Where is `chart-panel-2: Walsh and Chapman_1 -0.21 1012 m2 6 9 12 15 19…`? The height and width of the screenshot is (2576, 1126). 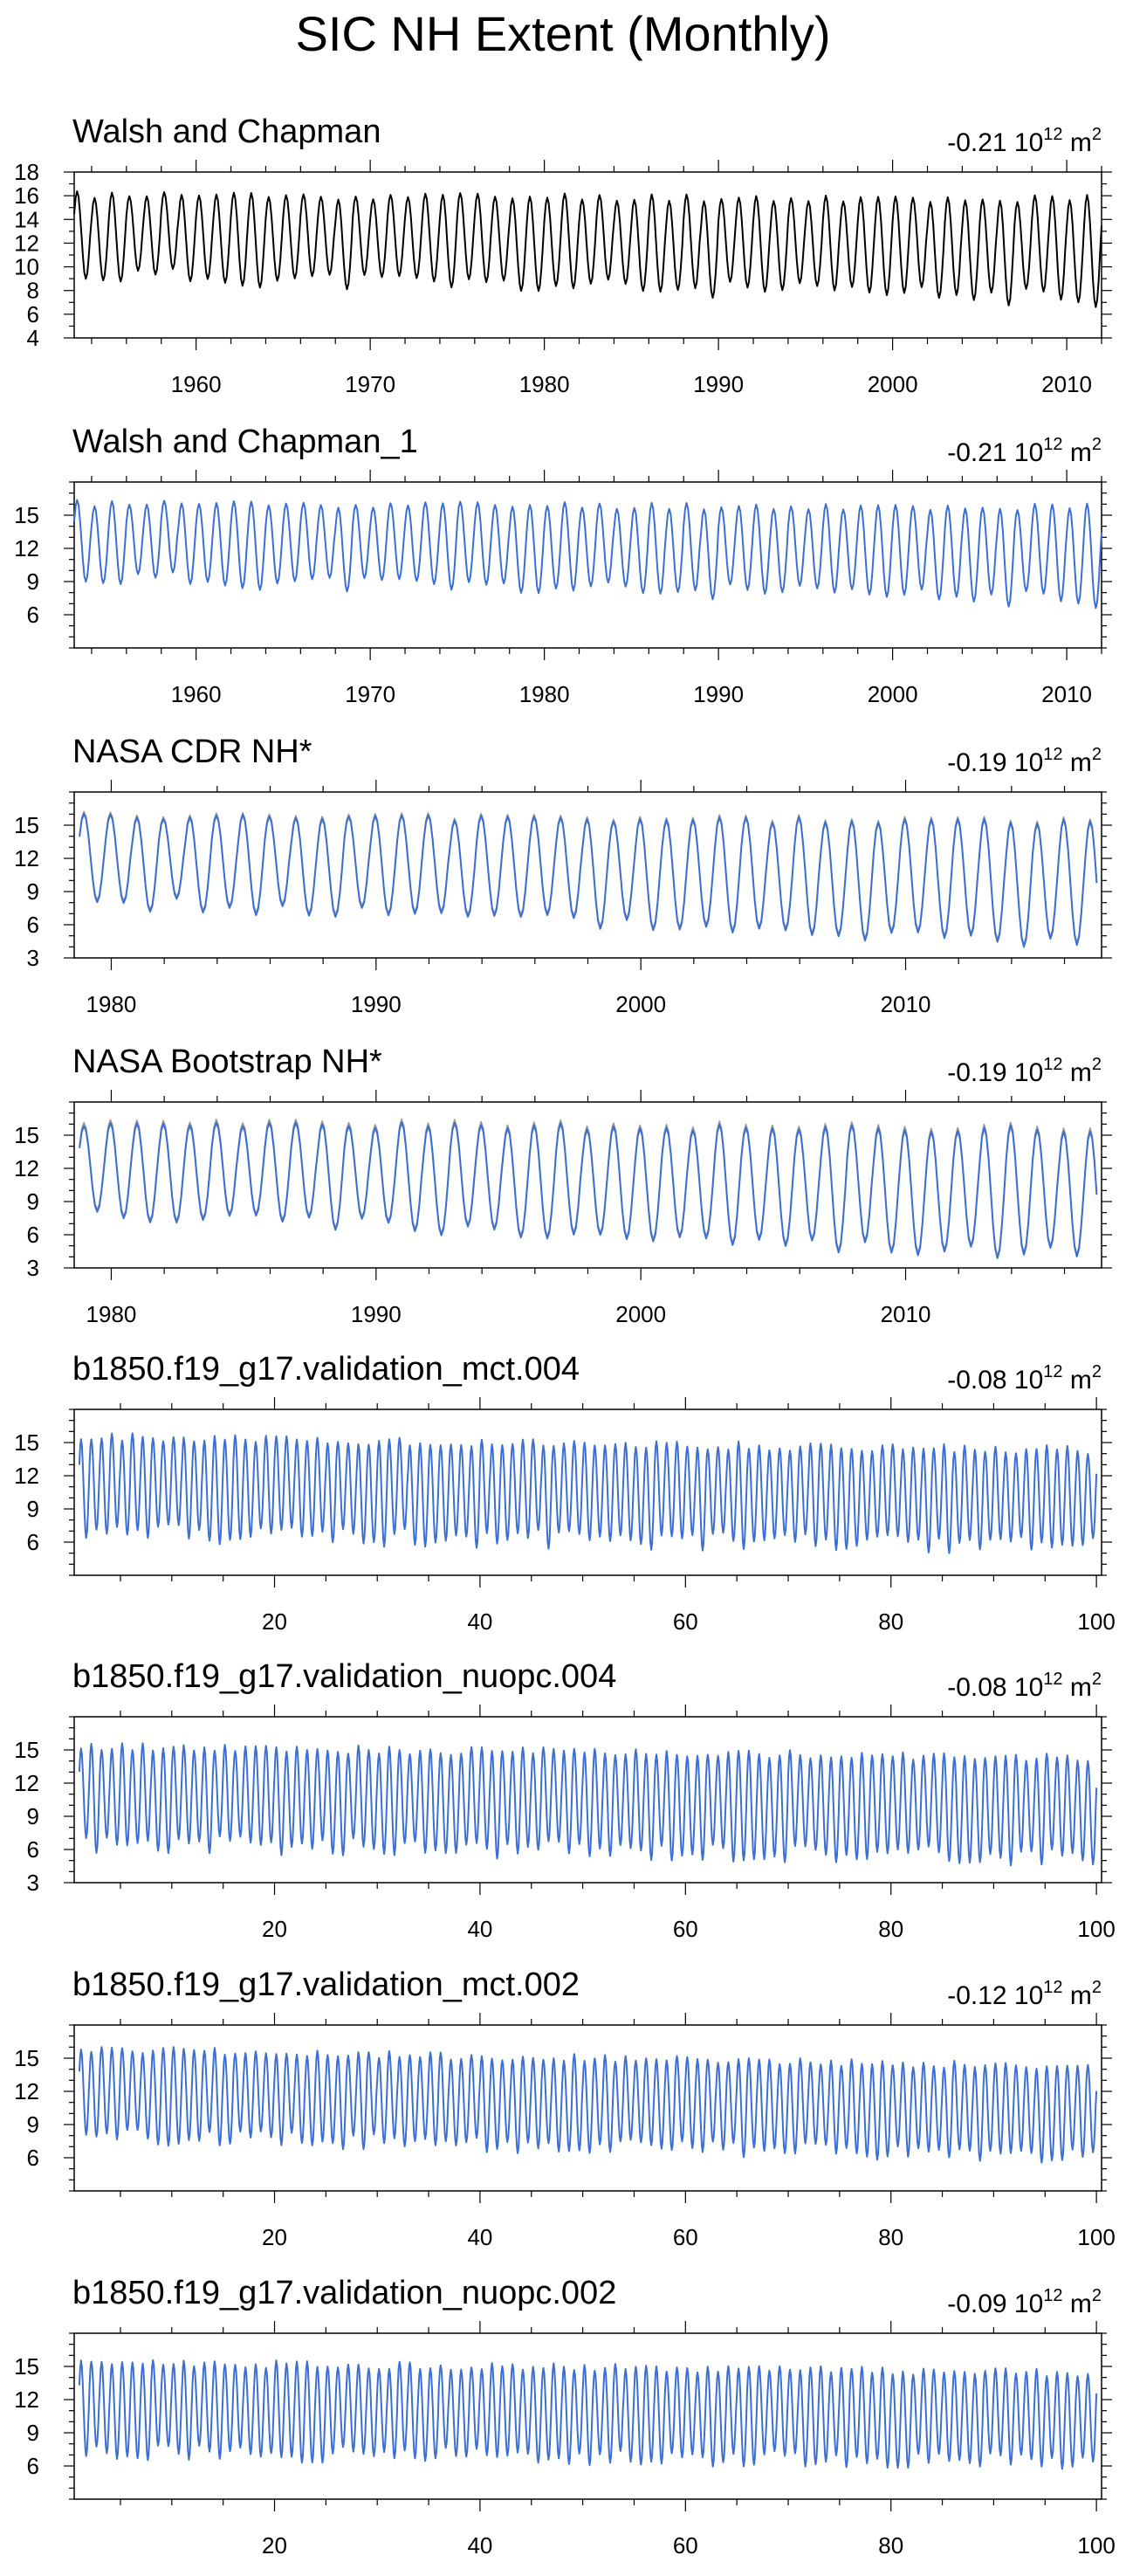 chart-panel-2: Walsh and Chapman_1 -0.21 1012 m2 6 9 12 15 19… is located at coordinates (563, 565).